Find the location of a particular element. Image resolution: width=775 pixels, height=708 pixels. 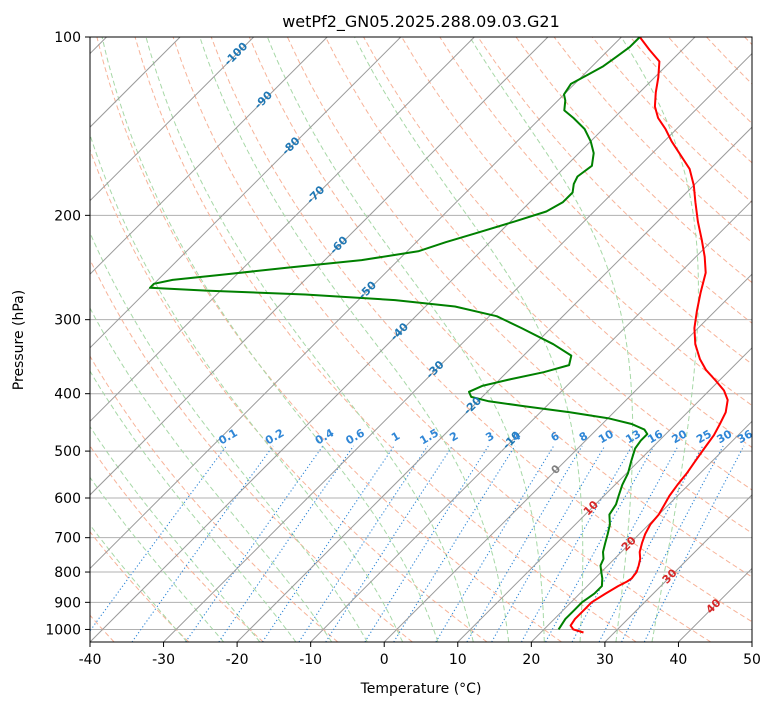

x-axis-label: Temperature (°C) is located at coordinates (421, 689).